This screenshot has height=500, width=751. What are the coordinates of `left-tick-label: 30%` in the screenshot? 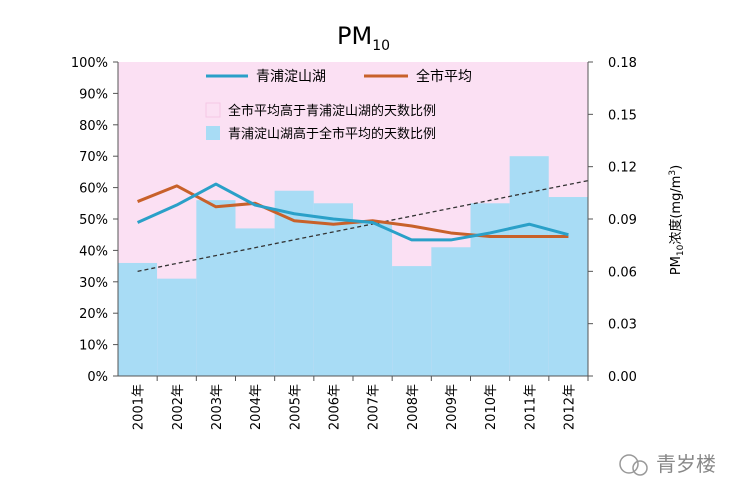 It's located at (93, 283).